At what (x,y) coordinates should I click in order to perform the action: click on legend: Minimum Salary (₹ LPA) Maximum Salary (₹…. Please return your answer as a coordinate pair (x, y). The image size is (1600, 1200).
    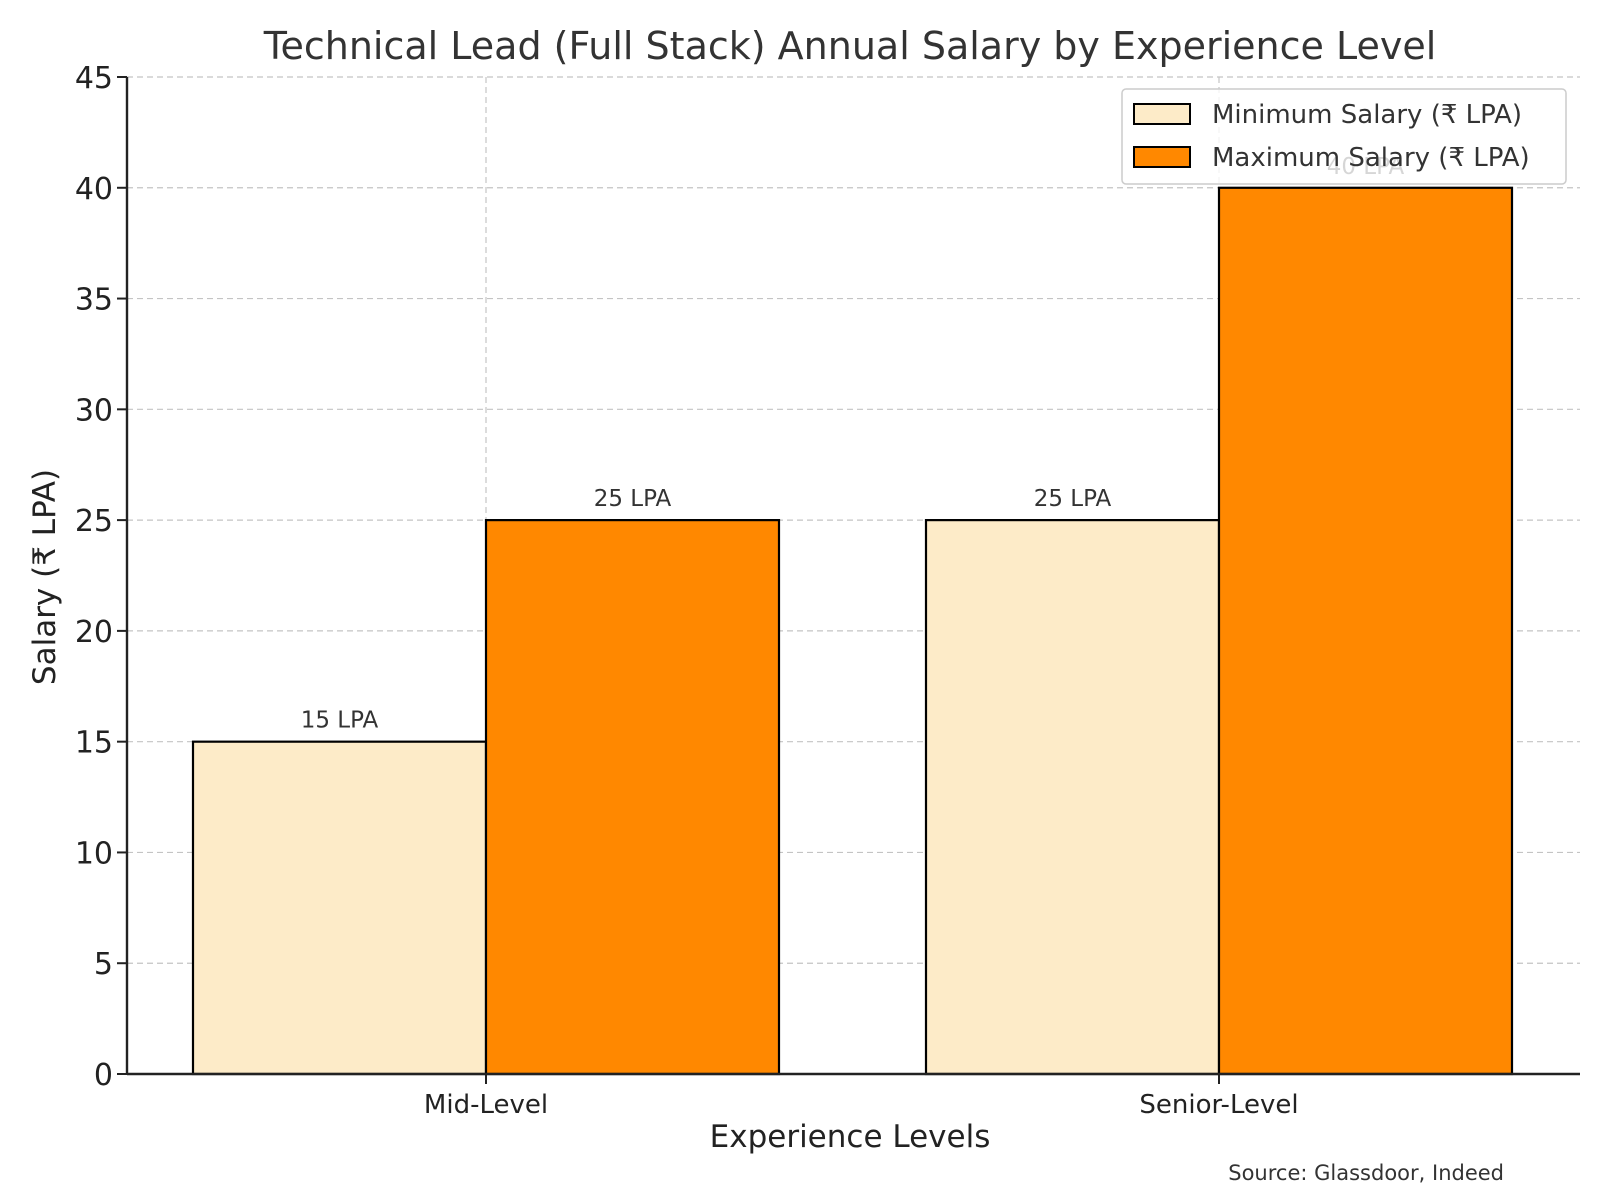
    Looking at the image, I should click on (1344, 136).